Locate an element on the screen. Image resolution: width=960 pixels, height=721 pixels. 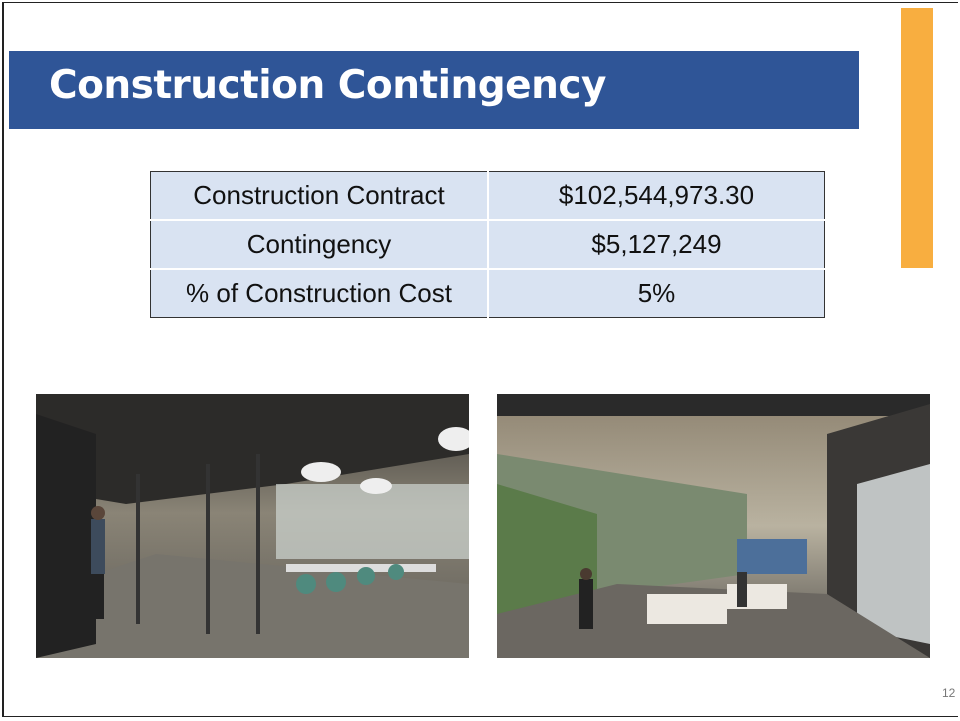
table-cell: Construction Contract is located at coordinates (319, 196).